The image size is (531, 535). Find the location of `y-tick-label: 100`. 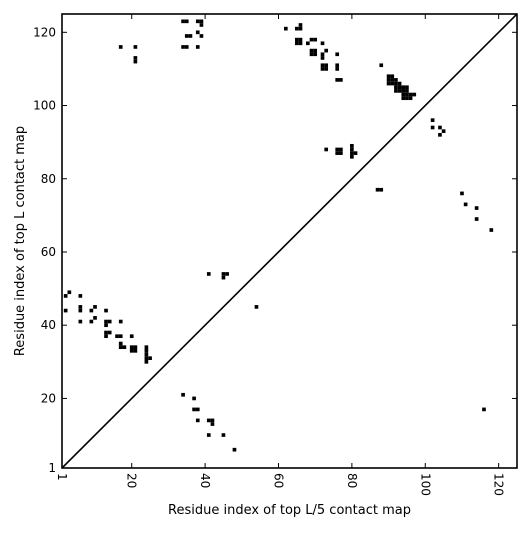

y-tick-label: 100 is located at coordinates (44, 106).